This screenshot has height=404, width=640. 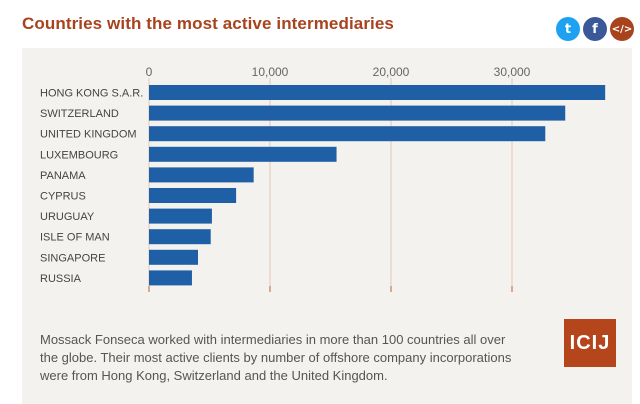 I want to click on twitter-icon: t, so click(x=568, y=29).